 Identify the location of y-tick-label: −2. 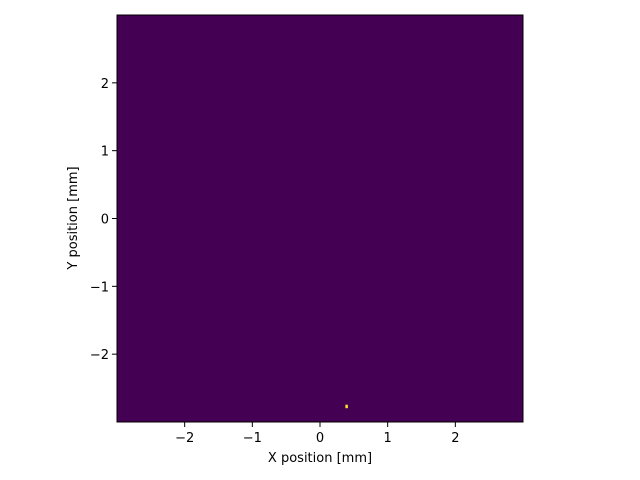
(99, 355).